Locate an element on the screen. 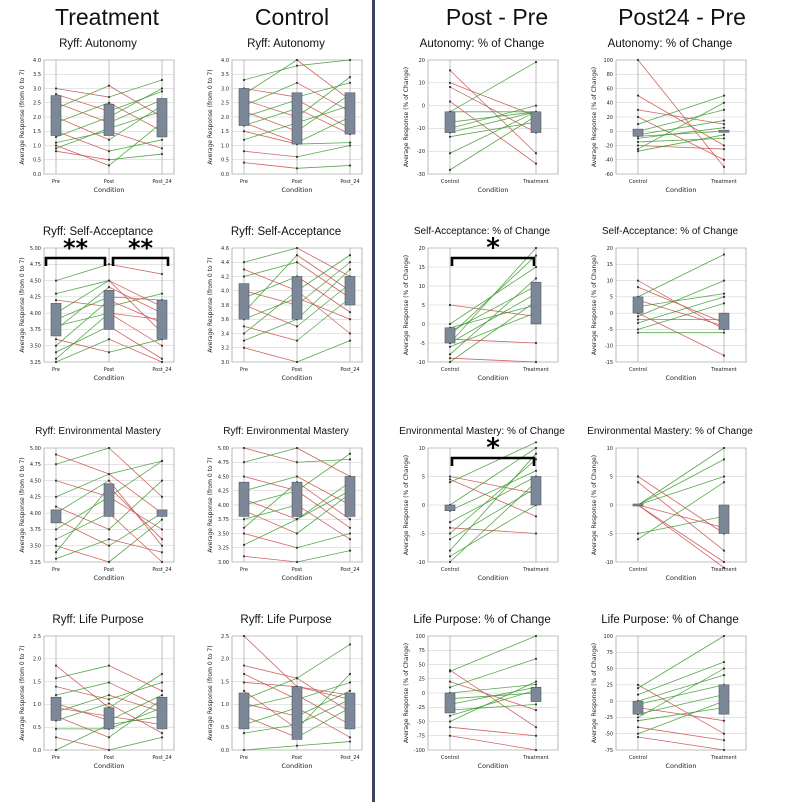  chart-title: Ryff: Autonomy is located at coordinates (98, 44).